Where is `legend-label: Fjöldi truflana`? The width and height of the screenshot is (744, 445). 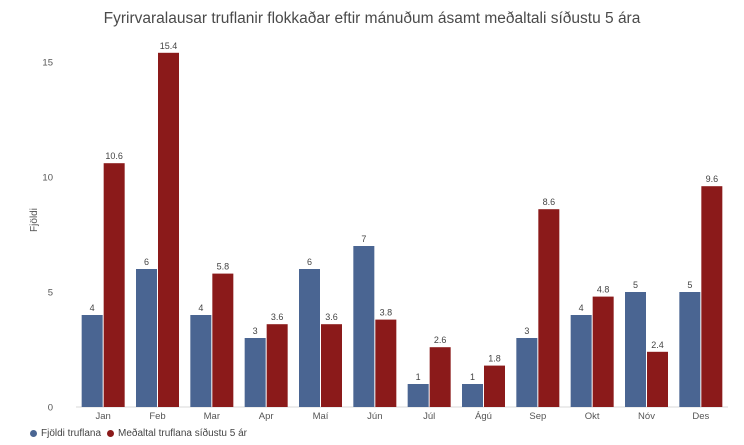
legend-label: Fjöldi truflana is located at coordinates (71, 433).